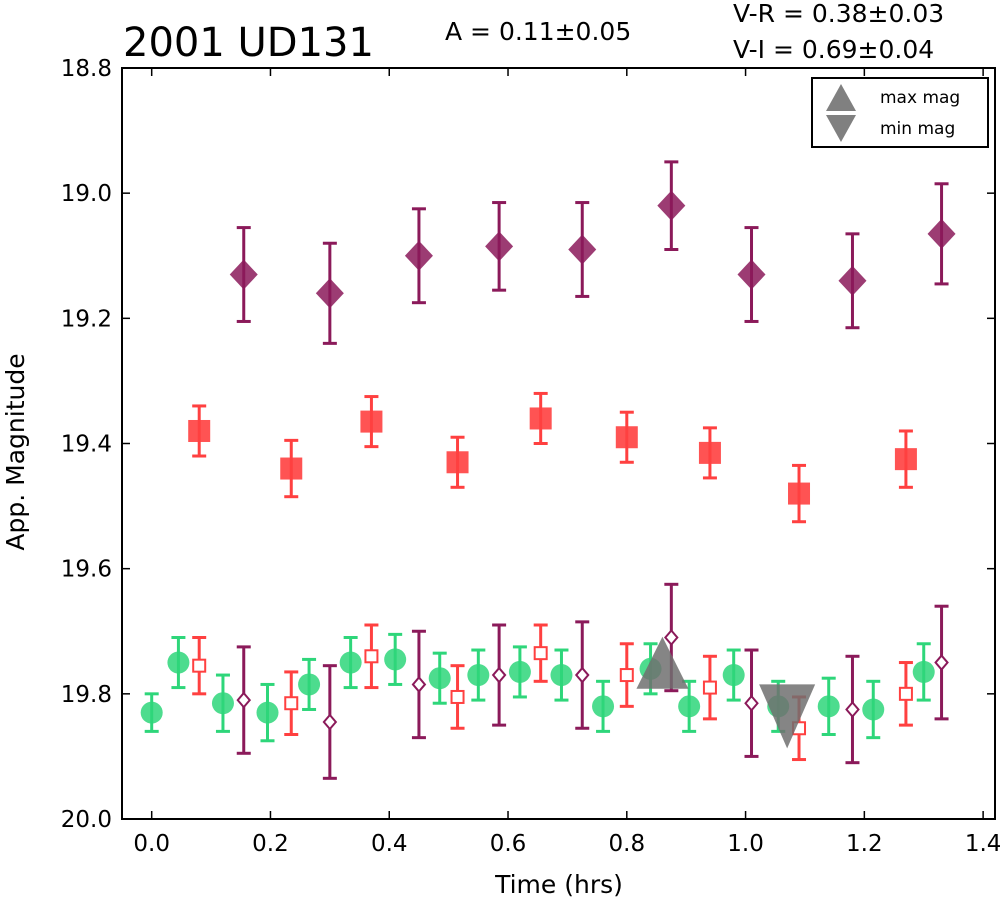 The width and height of the screenshot is (1000, 901). Describe the element at coordinates (248, 43) in the screenshot. I see `chart-title: 2001 UD131` at that location.